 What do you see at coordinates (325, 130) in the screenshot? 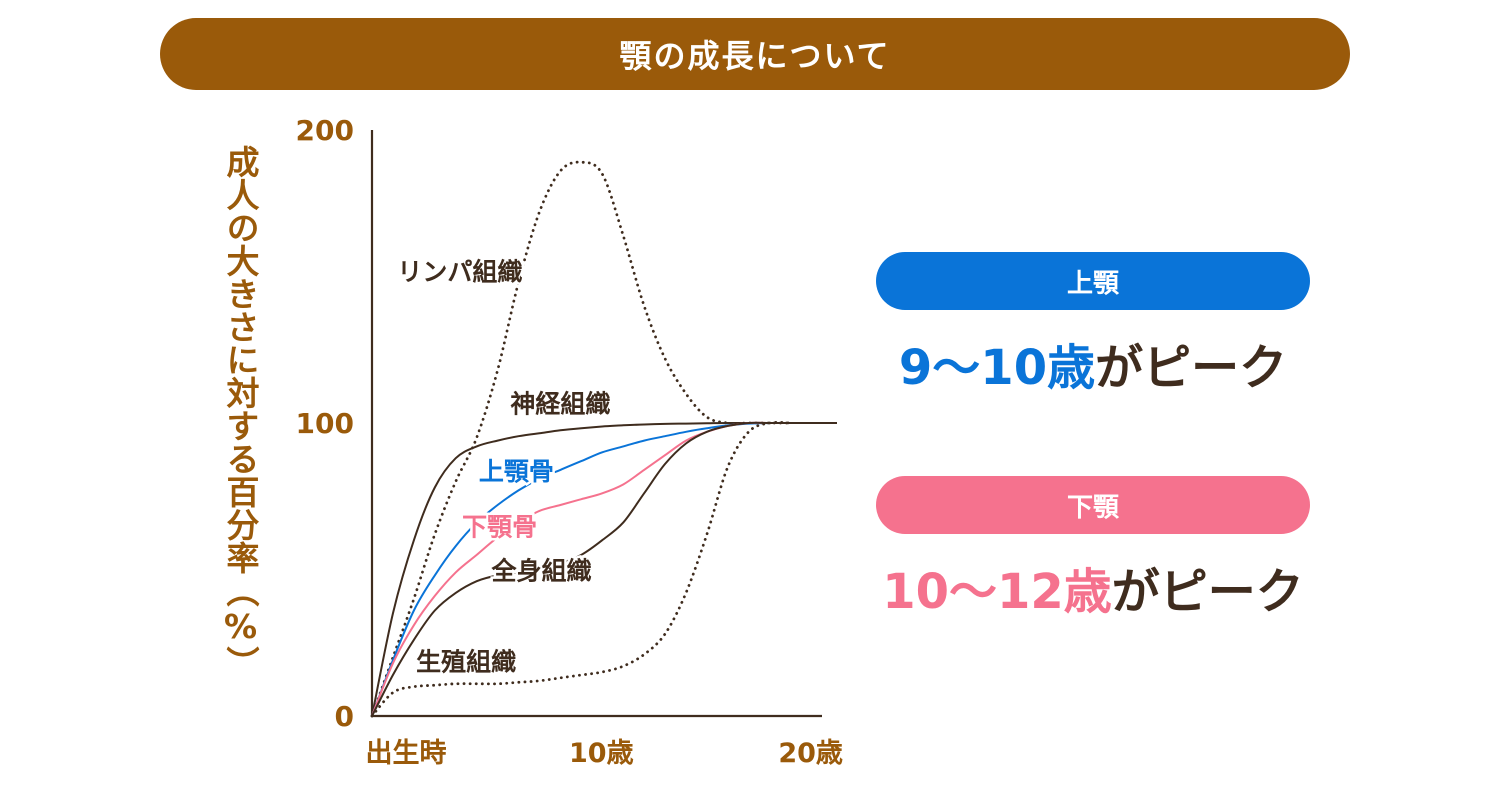
I see `y-tick-label: 200` at bounding box center [325, 130].